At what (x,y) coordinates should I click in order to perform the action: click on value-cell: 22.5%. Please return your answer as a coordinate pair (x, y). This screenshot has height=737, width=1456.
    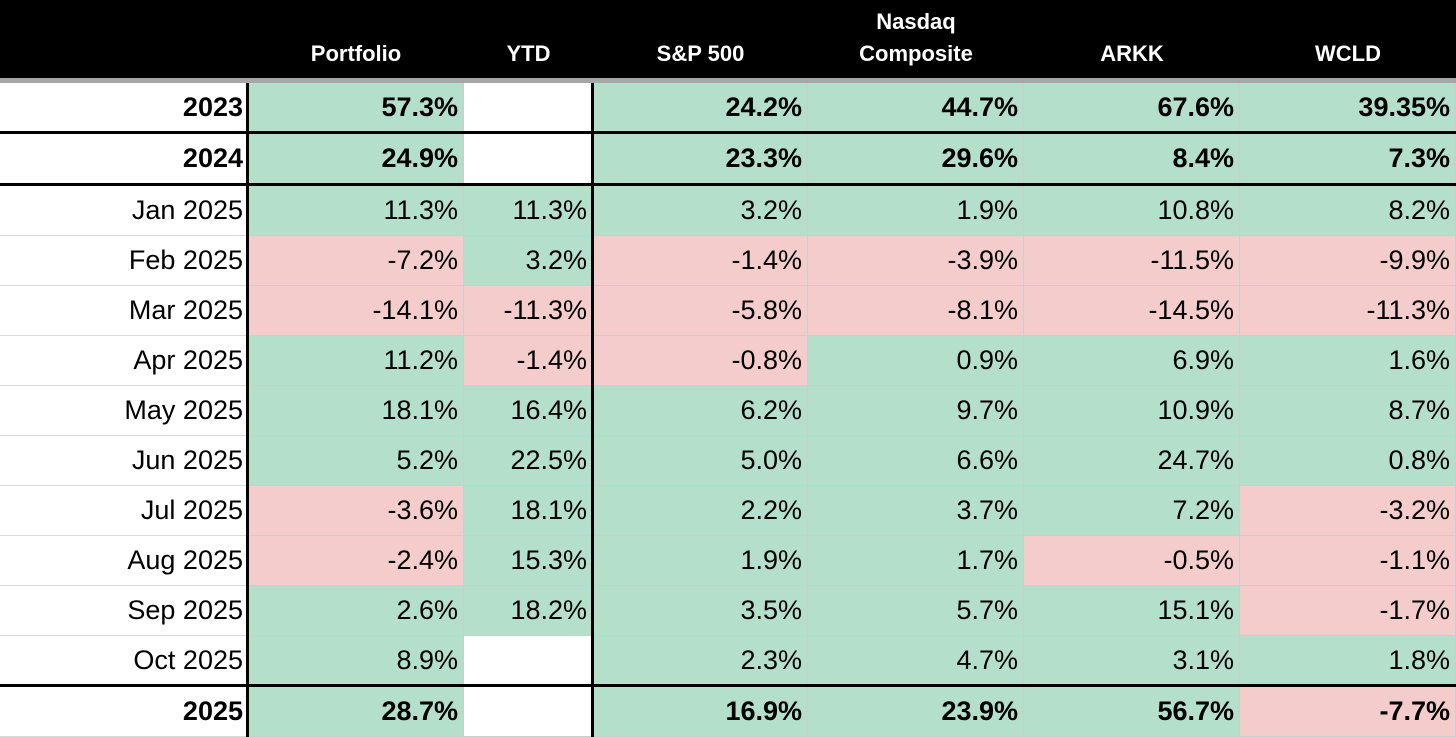
    Looking at the image, I should click on (528, 461).